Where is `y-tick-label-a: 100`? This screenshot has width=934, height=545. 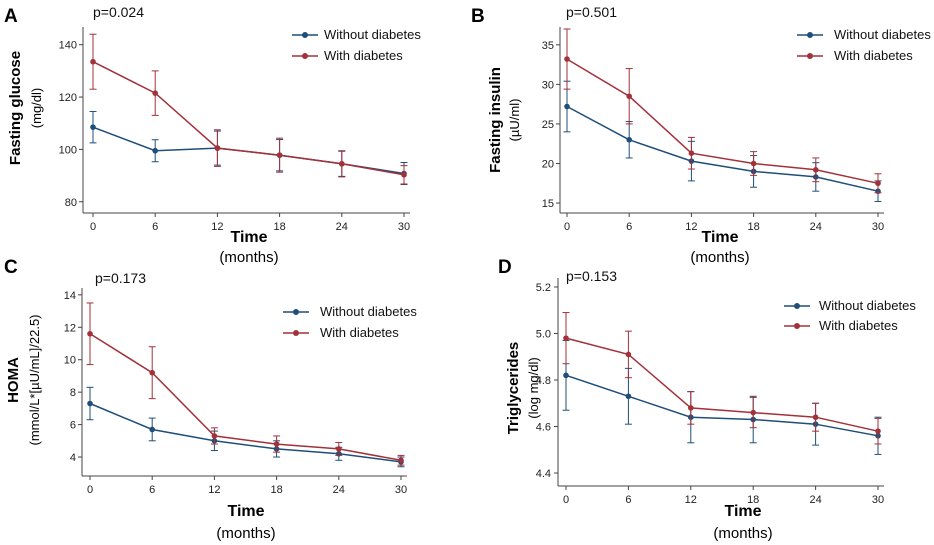 y-tick-label-a: 100 is located at coordinates (68, 150).